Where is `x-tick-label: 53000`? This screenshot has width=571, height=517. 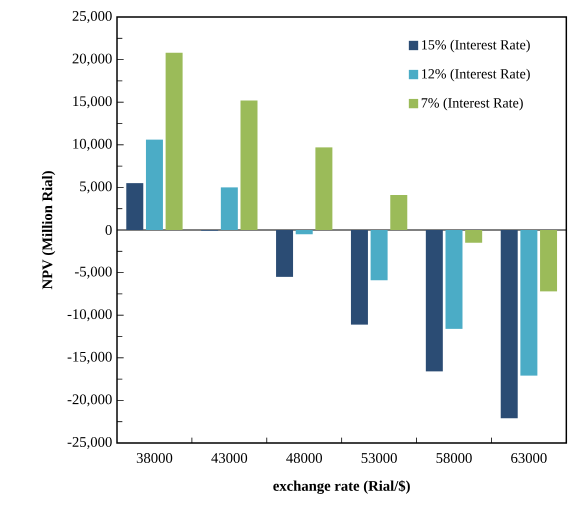 x-tick-label: 53000 is located at coordinates (379, 458).